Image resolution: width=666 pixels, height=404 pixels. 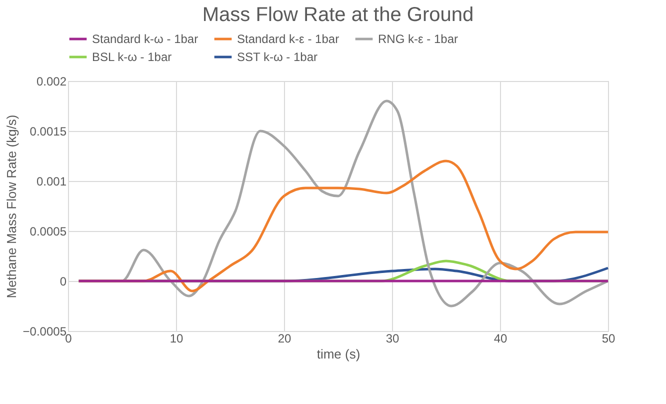 I want to click on y-tick-label: 0.0005, so click(x=48, y=231).